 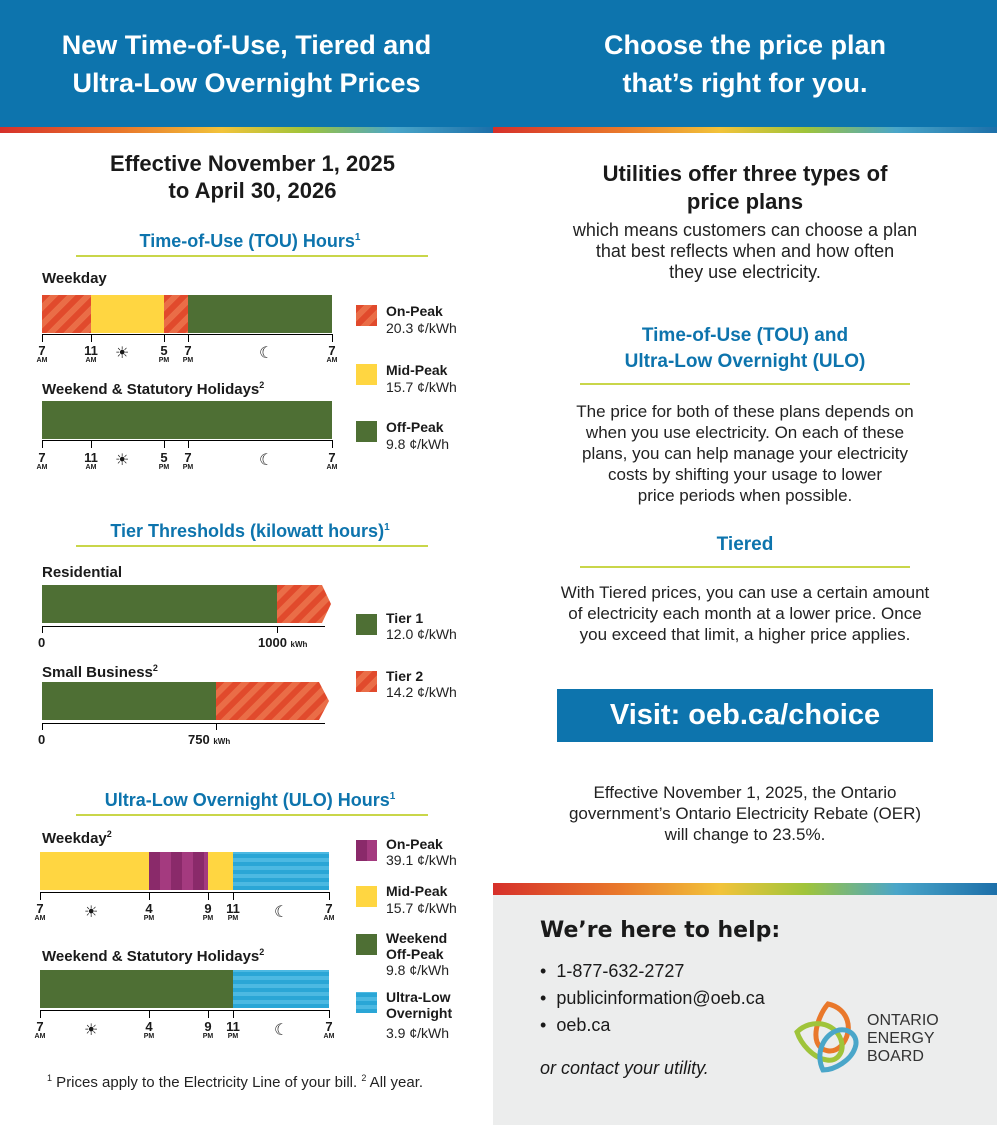 What do you see at coordinates (187, 420) in the screenshot?
I see `tou-weekend-offpeak` at bounding box center [187, 420].